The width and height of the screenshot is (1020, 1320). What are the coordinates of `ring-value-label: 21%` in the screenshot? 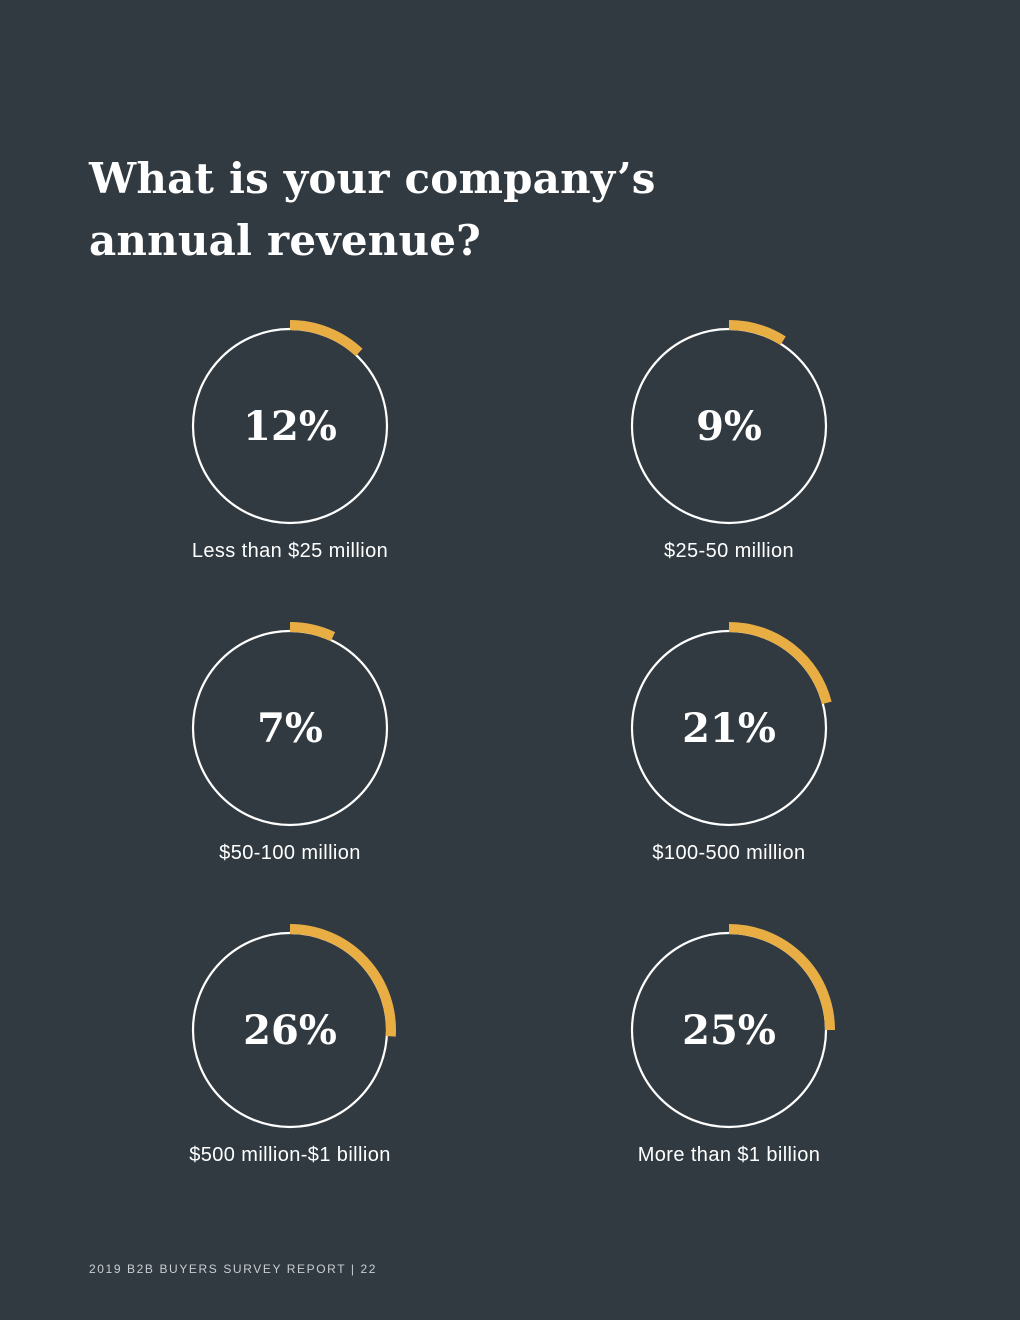 It's located at (729, 728).